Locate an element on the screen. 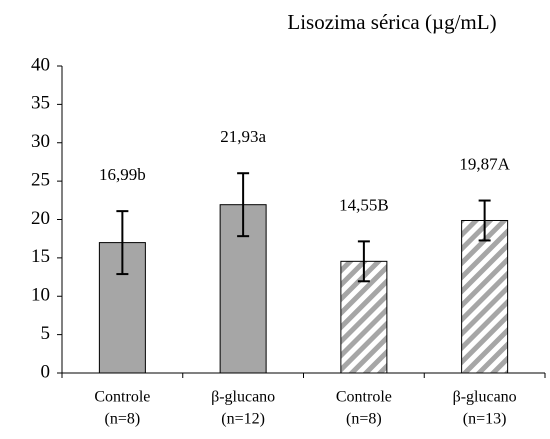 Image resolution: width=550 pixels, height=439 pixels. chart-title: Lisozima sérica (µg/mL) is located at coordinates (391, 22).